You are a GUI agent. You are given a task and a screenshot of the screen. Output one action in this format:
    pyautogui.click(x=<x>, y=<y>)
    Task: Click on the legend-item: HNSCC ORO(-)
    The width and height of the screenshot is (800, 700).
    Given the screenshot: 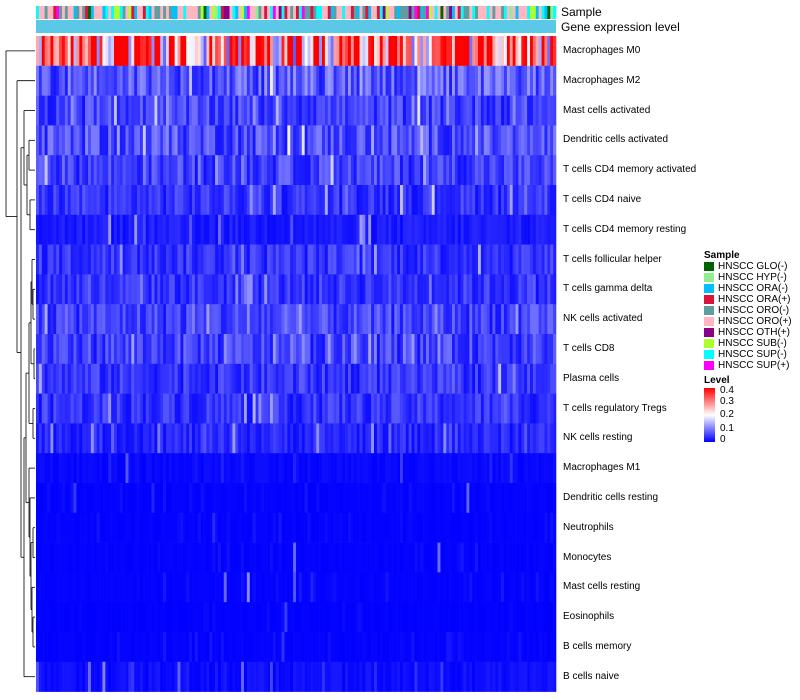 What is the action you would take?
    pyautogui.click(x=751, y=310)
    